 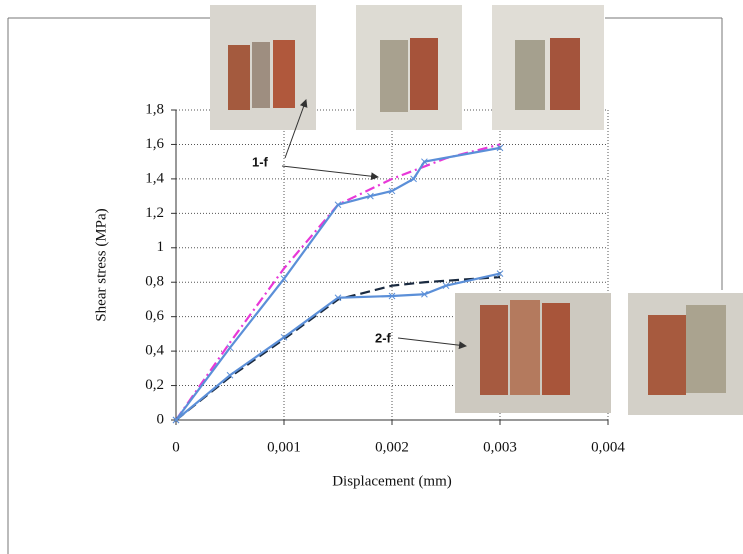 I want to click on y-tick-label: 0,8, so click(x=154, y=282).